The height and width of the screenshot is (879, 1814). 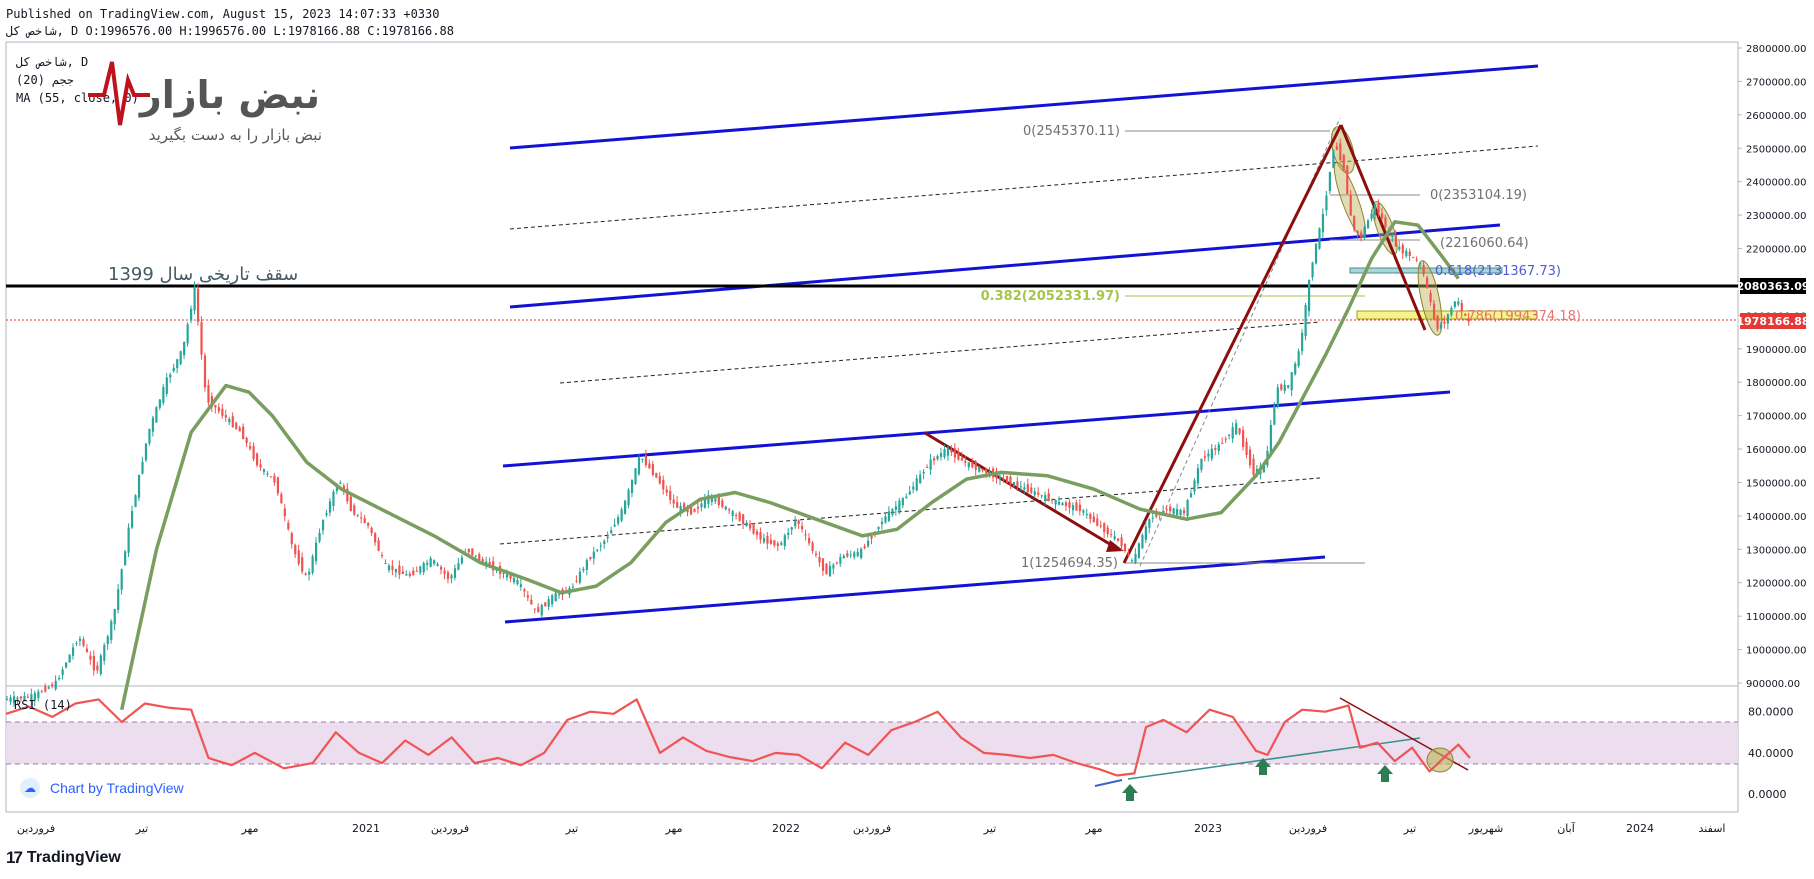 I want to click on channel-line-upper-mid, so click(x=1005, y=266).